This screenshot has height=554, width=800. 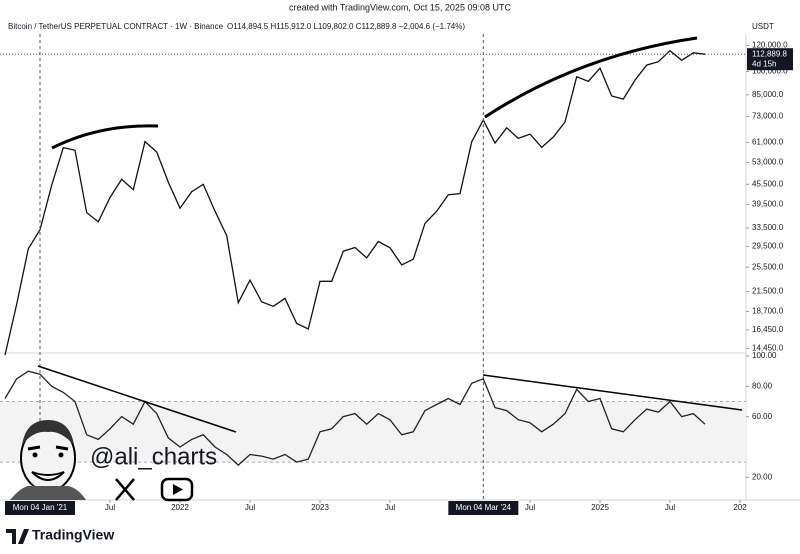 I want to click on handle: @ali_charts, so click(x=153, y=456).